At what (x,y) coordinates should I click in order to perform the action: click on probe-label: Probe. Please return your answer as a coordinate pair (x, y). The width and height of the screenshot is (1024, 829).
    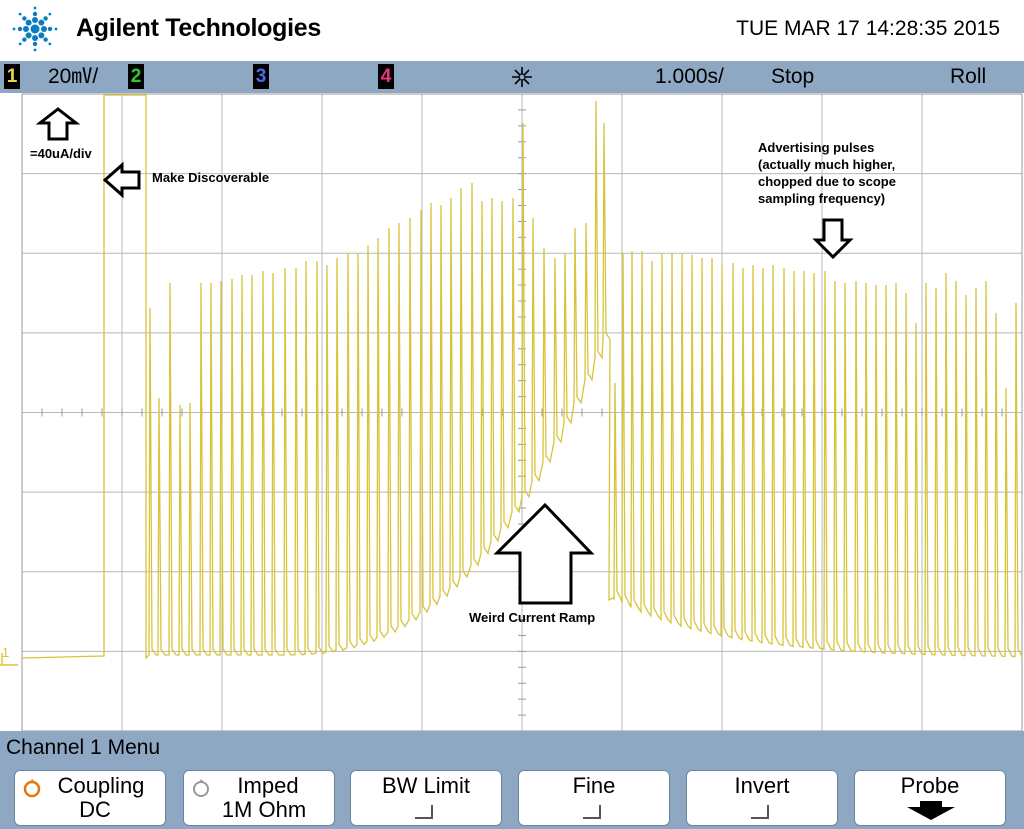
    Looking at the image, I should click on (930, 785).